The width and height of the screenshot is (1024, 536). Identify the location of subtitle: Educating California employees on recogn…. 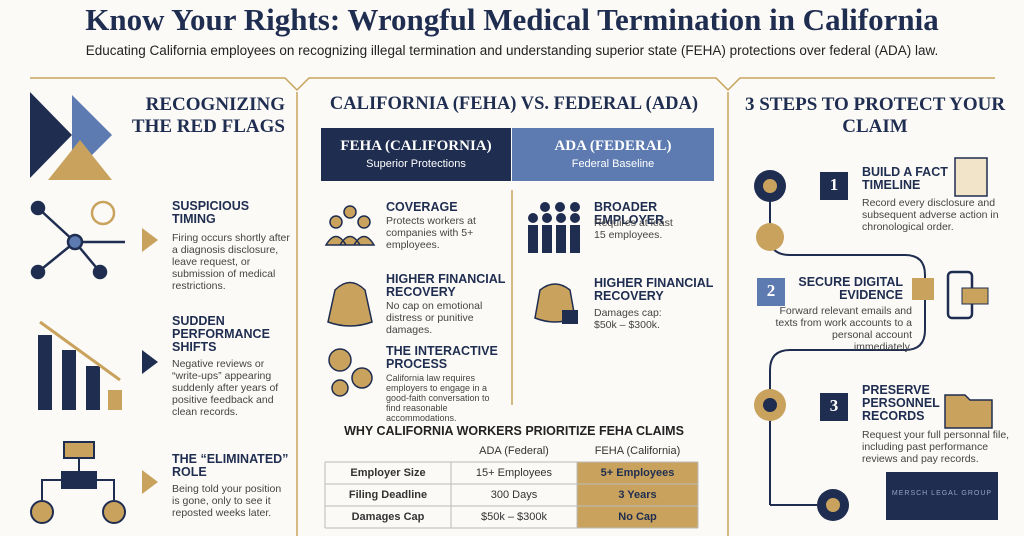
(512, 50).